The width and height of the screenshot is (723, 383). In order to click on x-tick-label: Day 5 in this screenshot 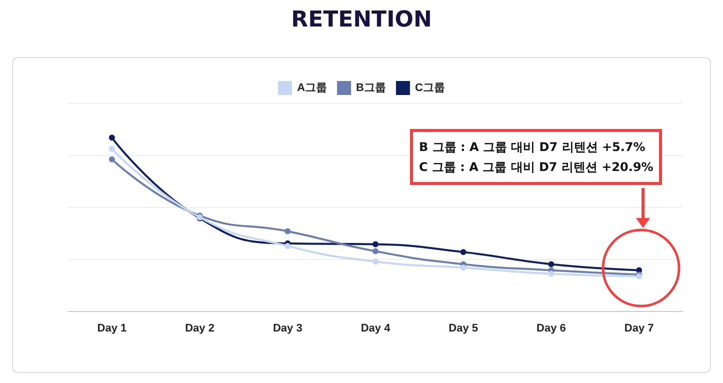, I will do `click(463, 328)`.